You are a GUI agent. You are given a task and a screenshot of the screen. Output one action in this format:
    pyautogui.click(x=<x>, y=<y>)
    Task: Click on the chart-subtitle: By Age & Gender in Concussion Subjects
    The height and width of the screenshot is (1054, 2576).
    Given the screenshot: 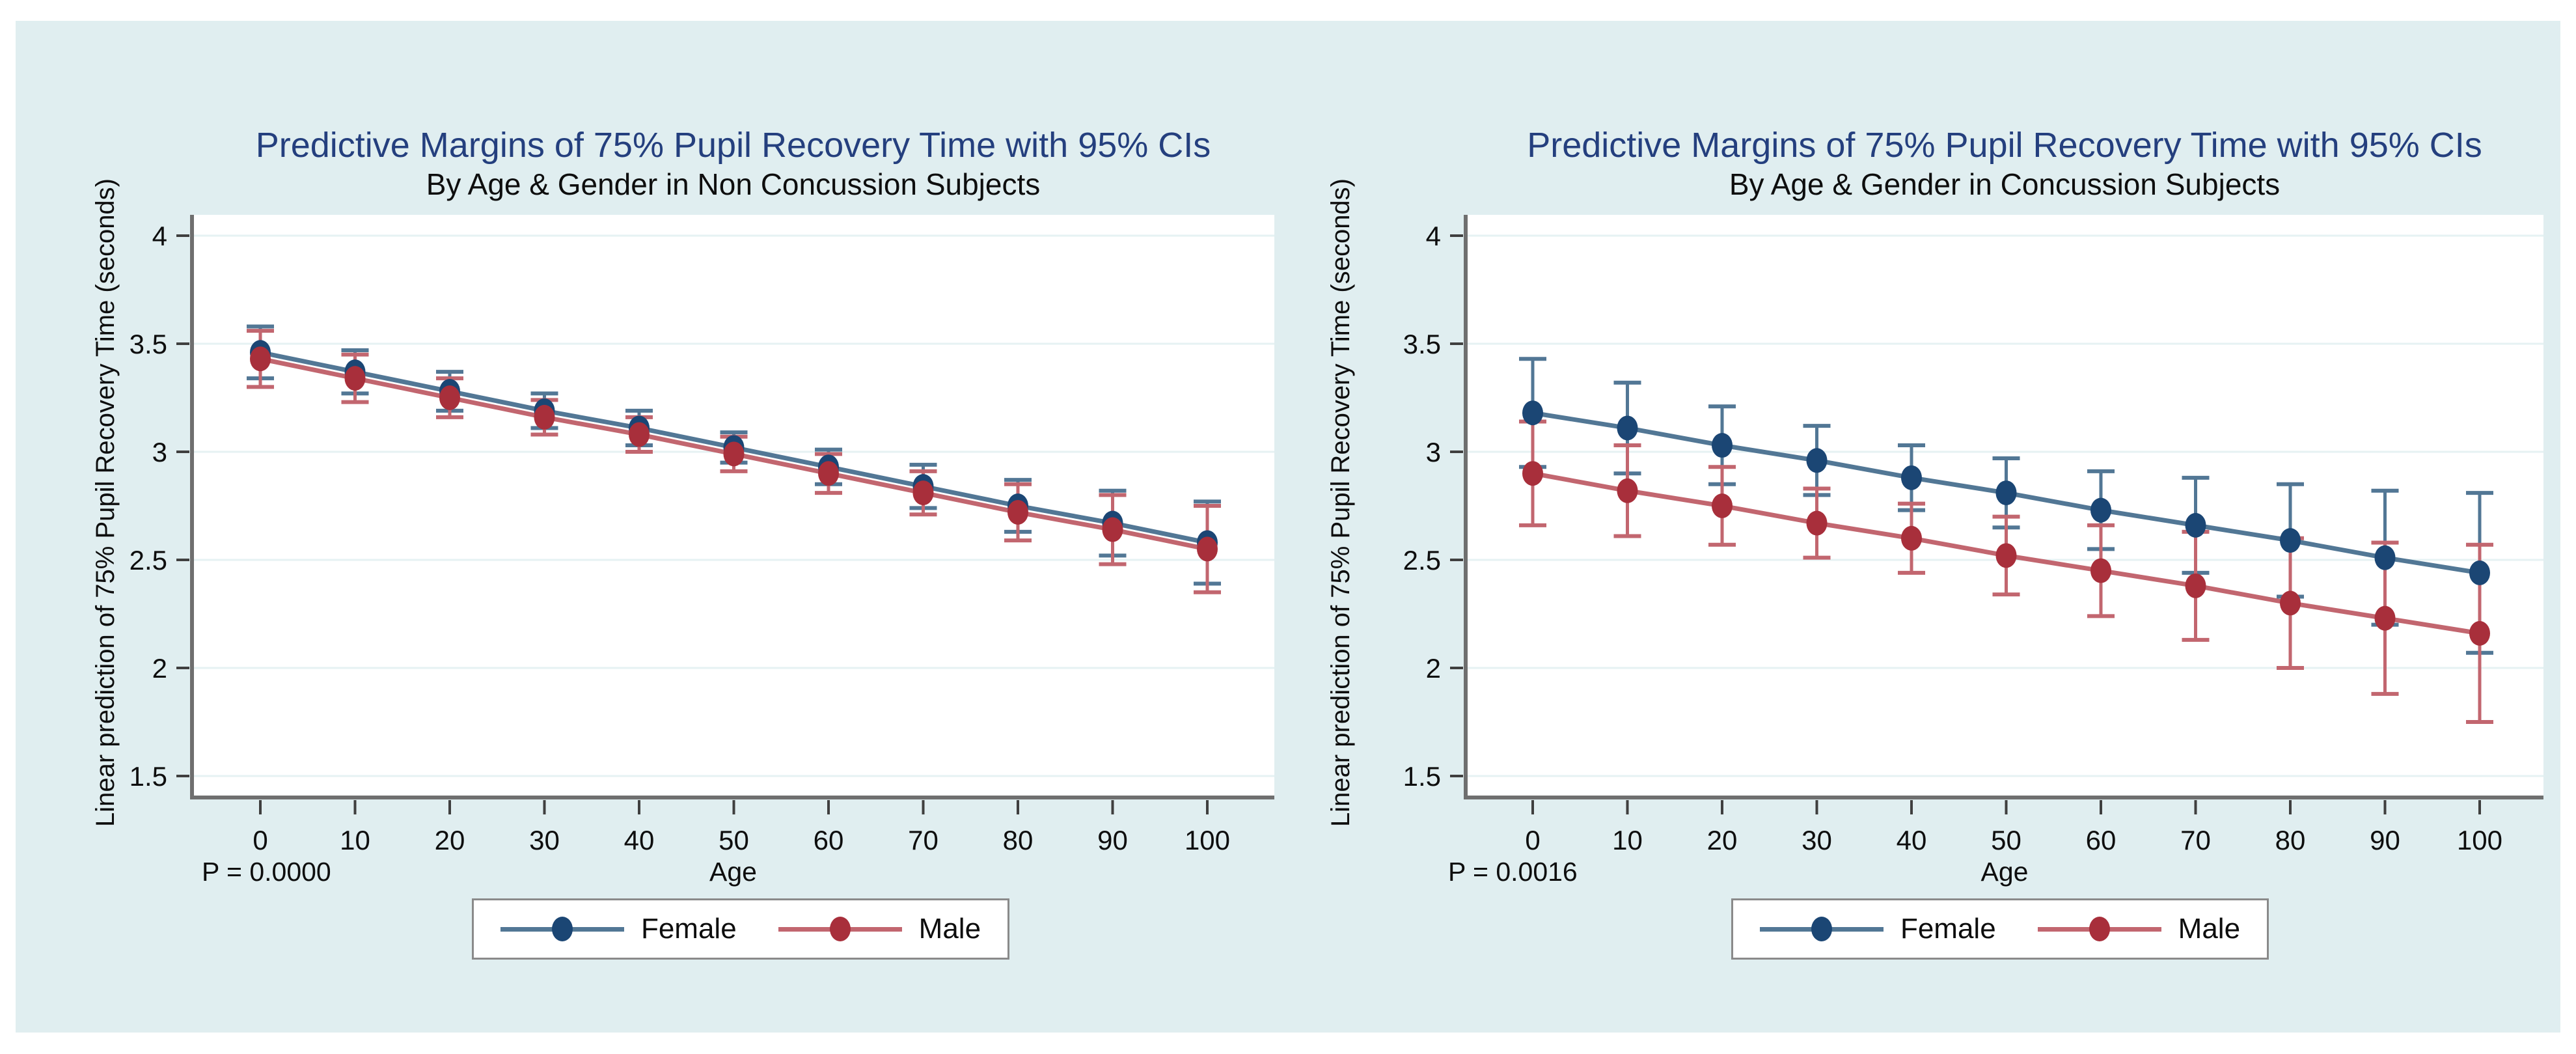 What is the action you would take?
    pyautogui.click(x=2005, y=184)
    